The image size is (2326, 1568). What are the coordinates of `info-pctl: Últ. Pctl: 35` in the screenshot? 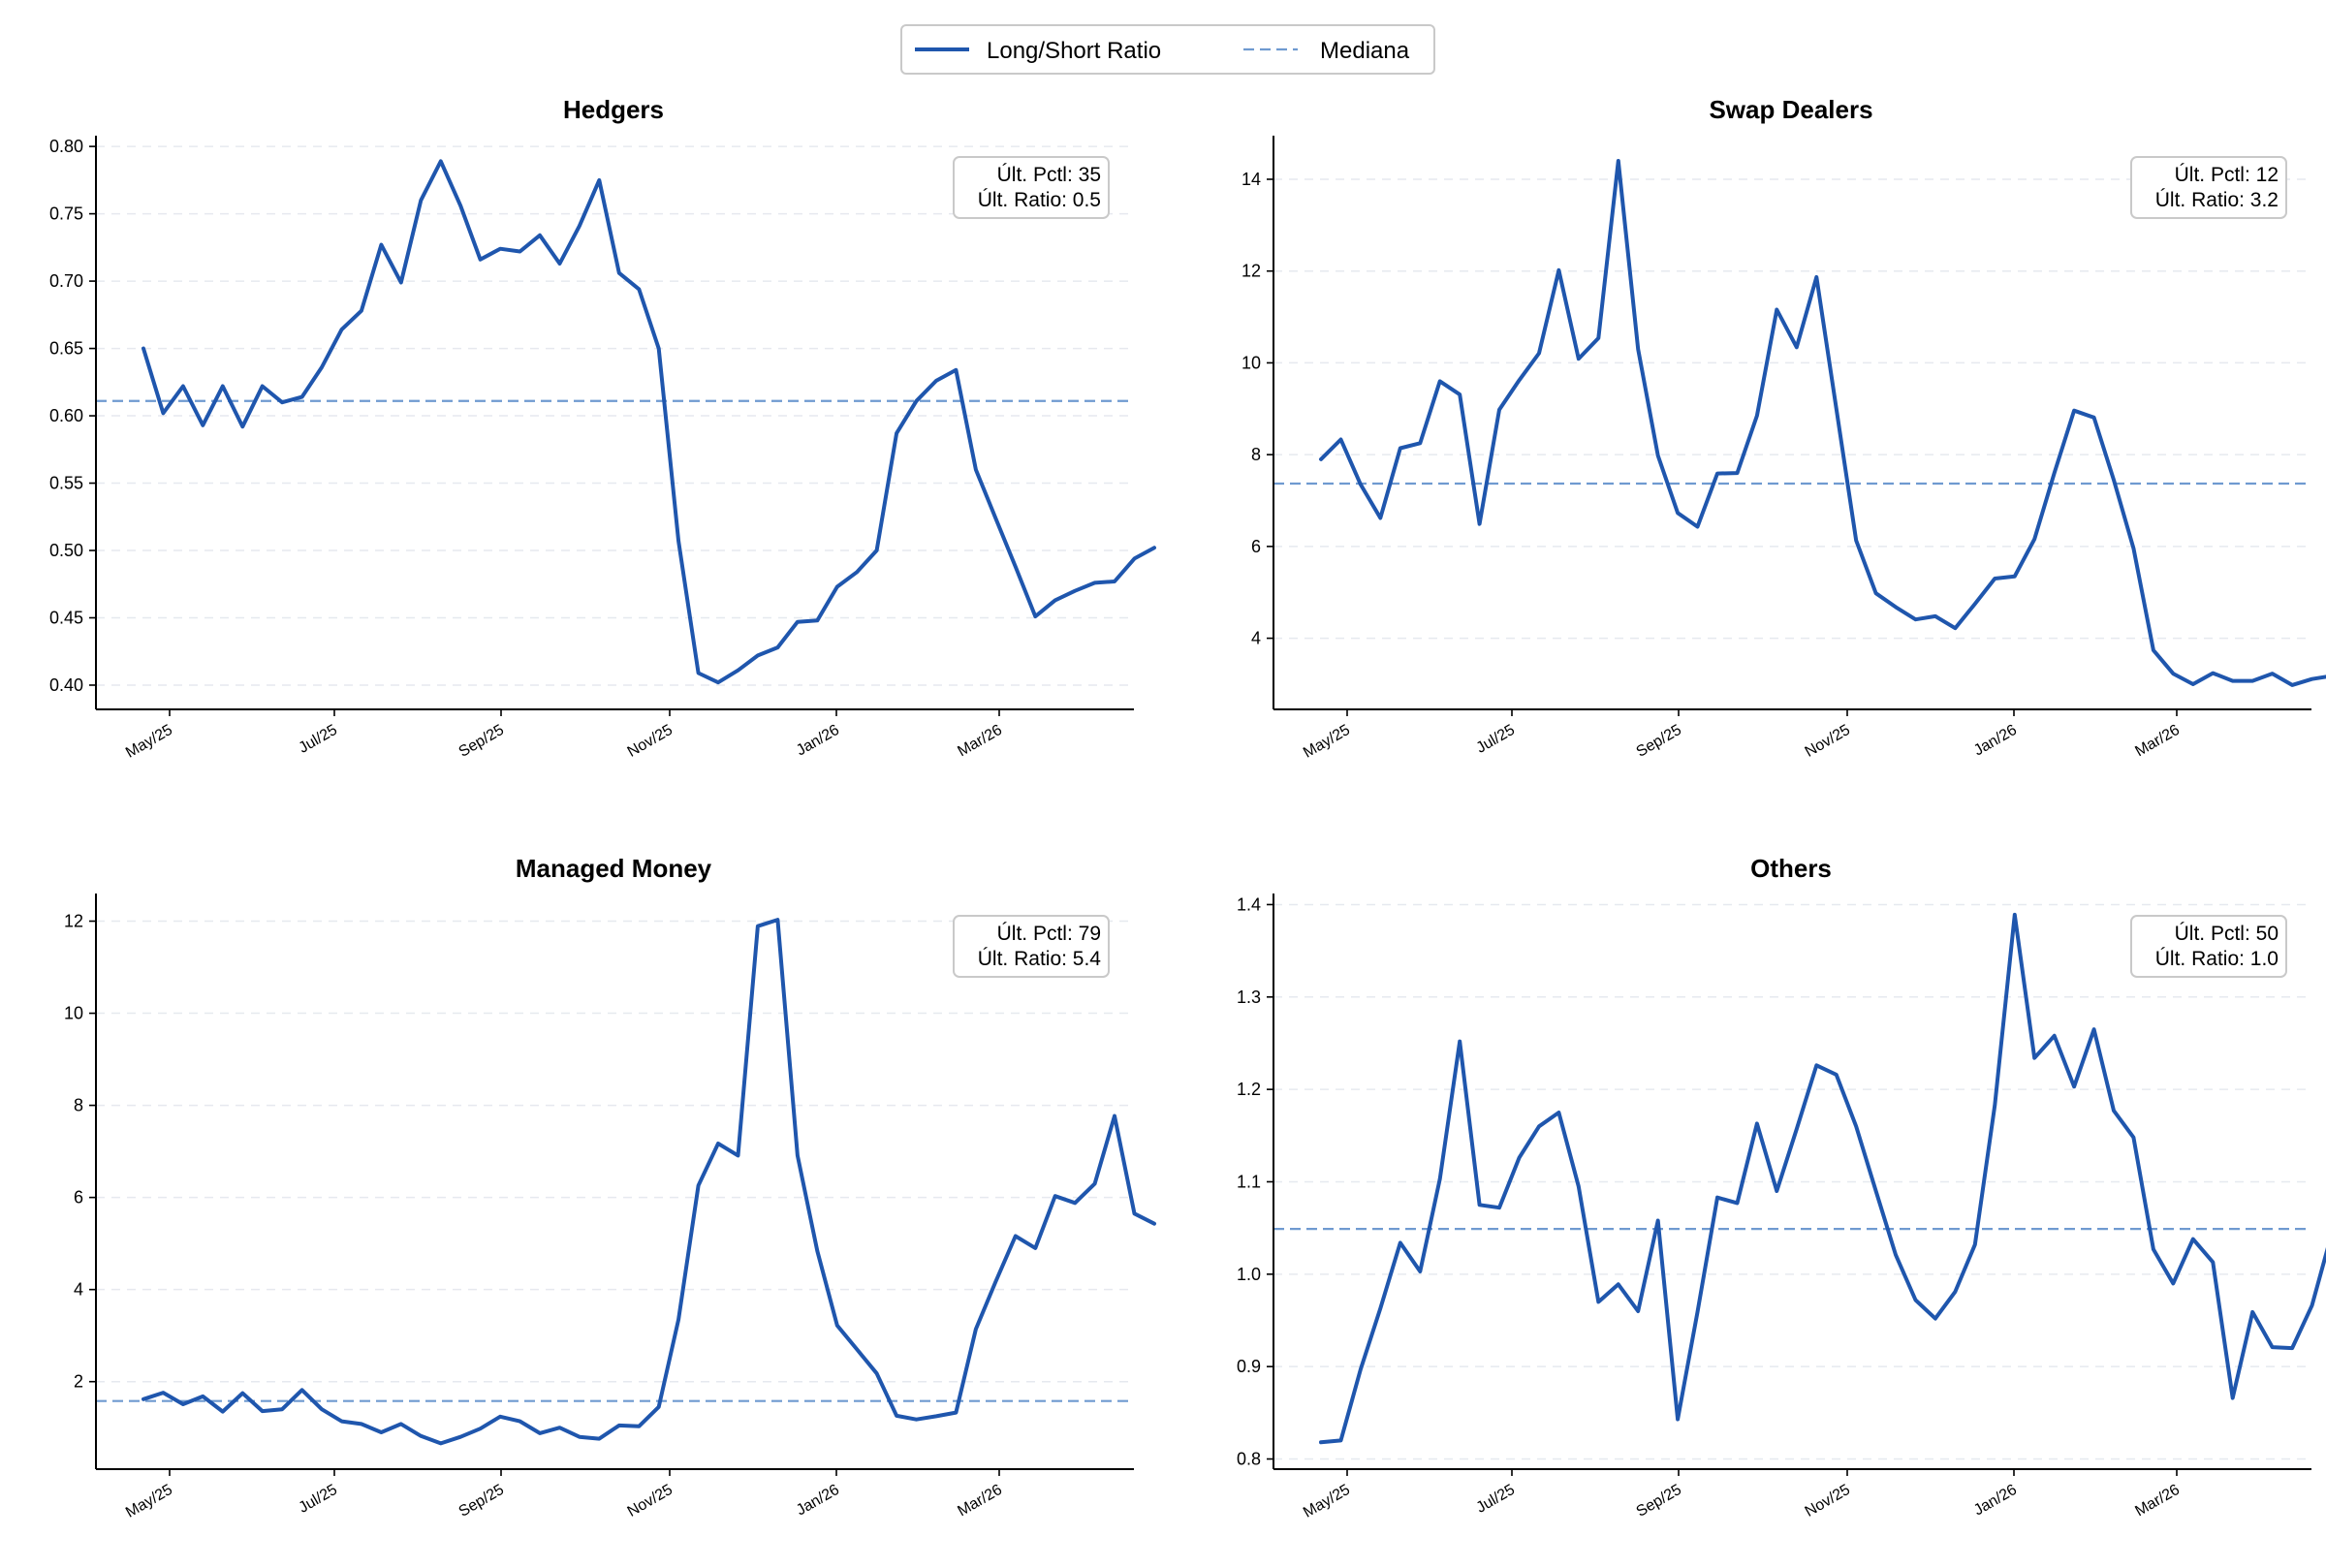 It's located at (1049, 175).